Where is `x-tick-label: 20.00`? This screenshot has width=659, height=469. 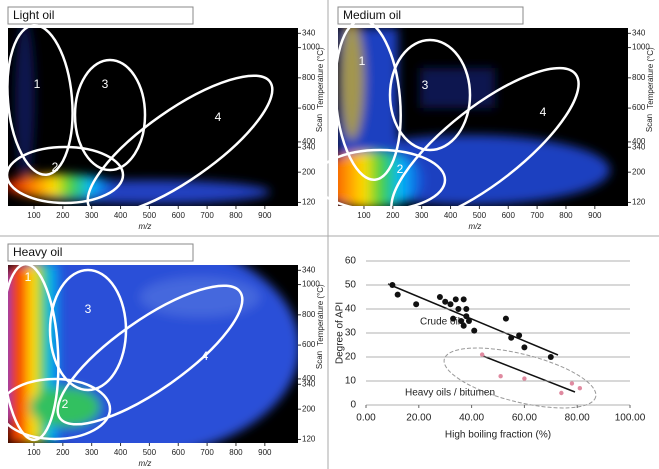 x-tick-label: 20.00 is located at coordinates (418, 418).